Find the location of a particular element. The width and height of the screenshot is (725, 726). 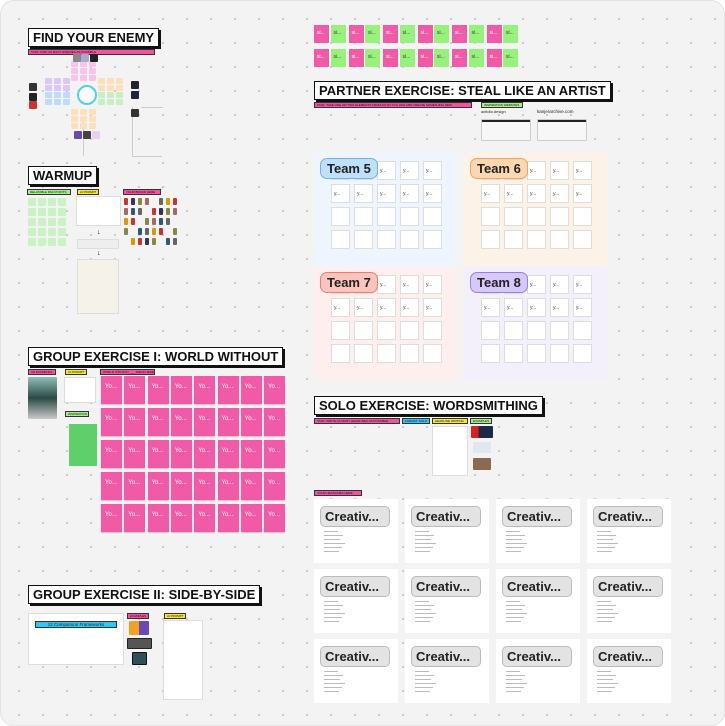

prompt-box is located at coordinates (98, 244).